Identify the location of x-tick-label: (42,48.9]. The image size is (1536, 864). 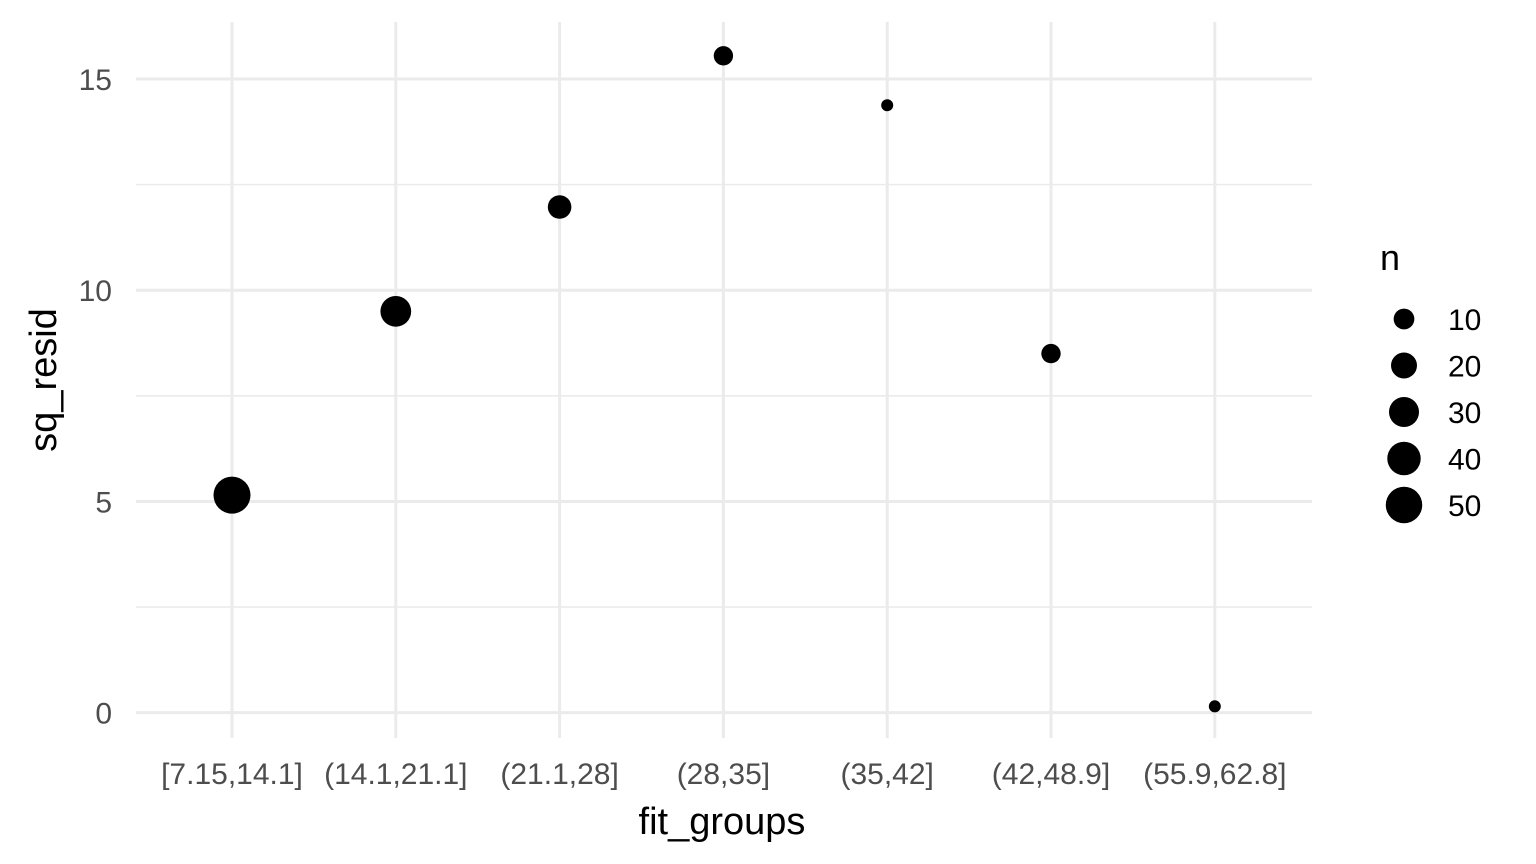
(1051, 774).